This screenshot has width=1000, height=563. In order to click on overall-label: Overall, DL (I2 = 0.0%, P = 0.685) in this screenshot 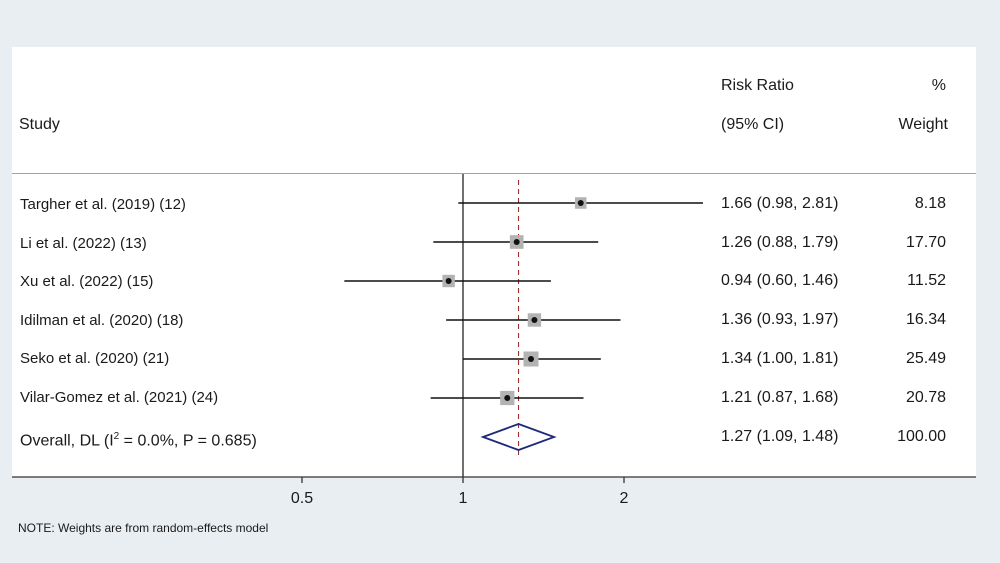, I will do `click(138, 439)`.